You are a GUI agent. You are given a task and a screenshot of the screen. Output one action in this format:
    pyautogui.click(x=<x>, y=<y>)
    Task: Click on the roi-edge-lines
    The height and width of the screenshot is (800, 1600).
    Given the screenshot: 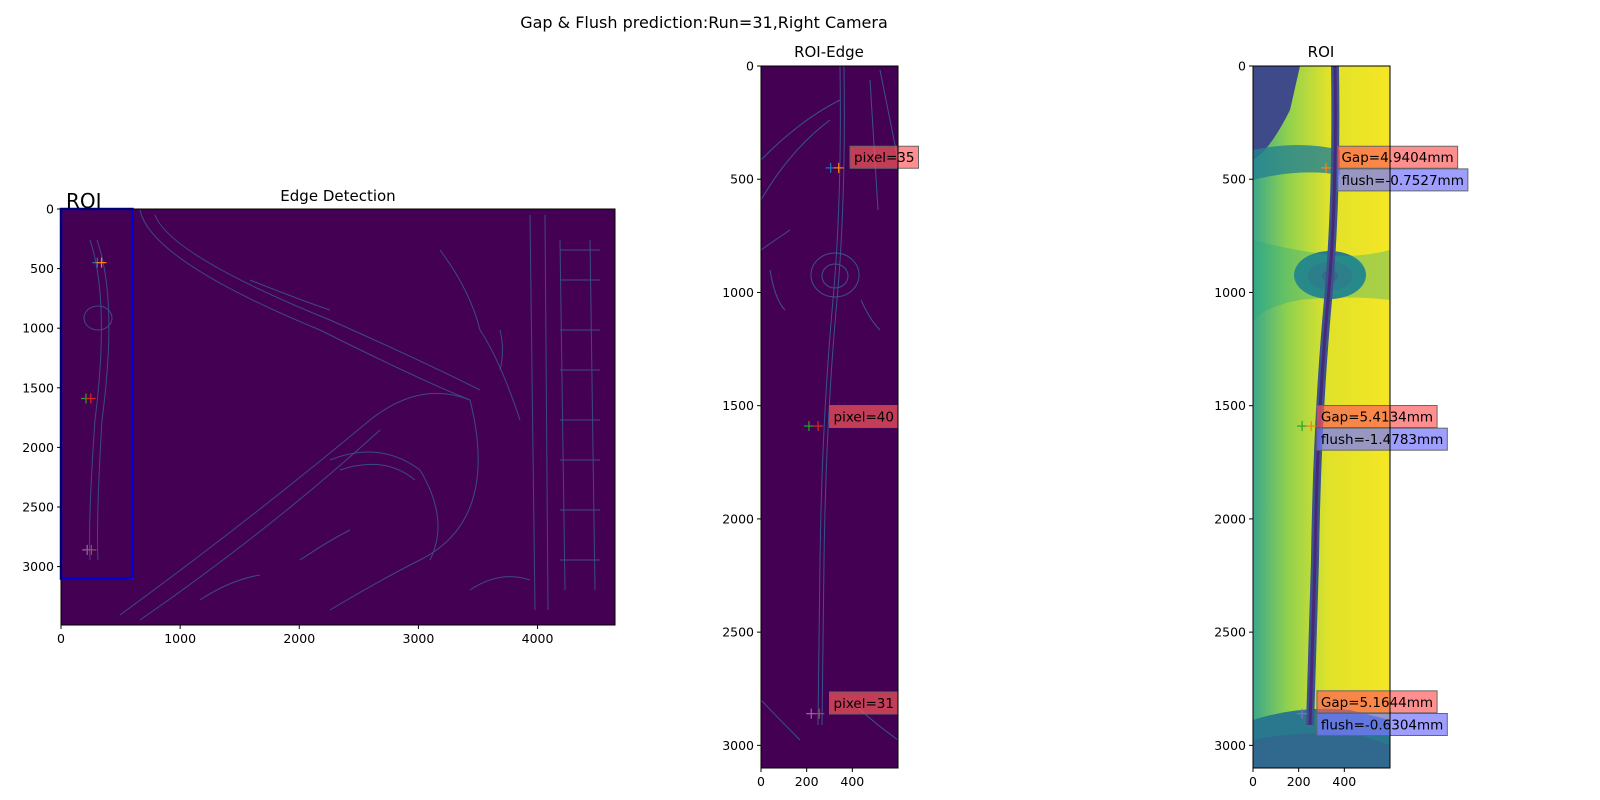 What is the action you would take?
    pyautogui.click(x=829, y=403)
    